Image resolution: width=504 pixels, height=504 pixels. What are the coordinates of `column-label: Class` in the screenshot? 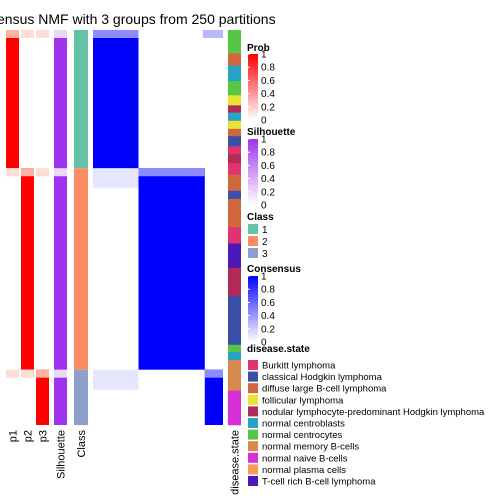 It's located at (82, 444).